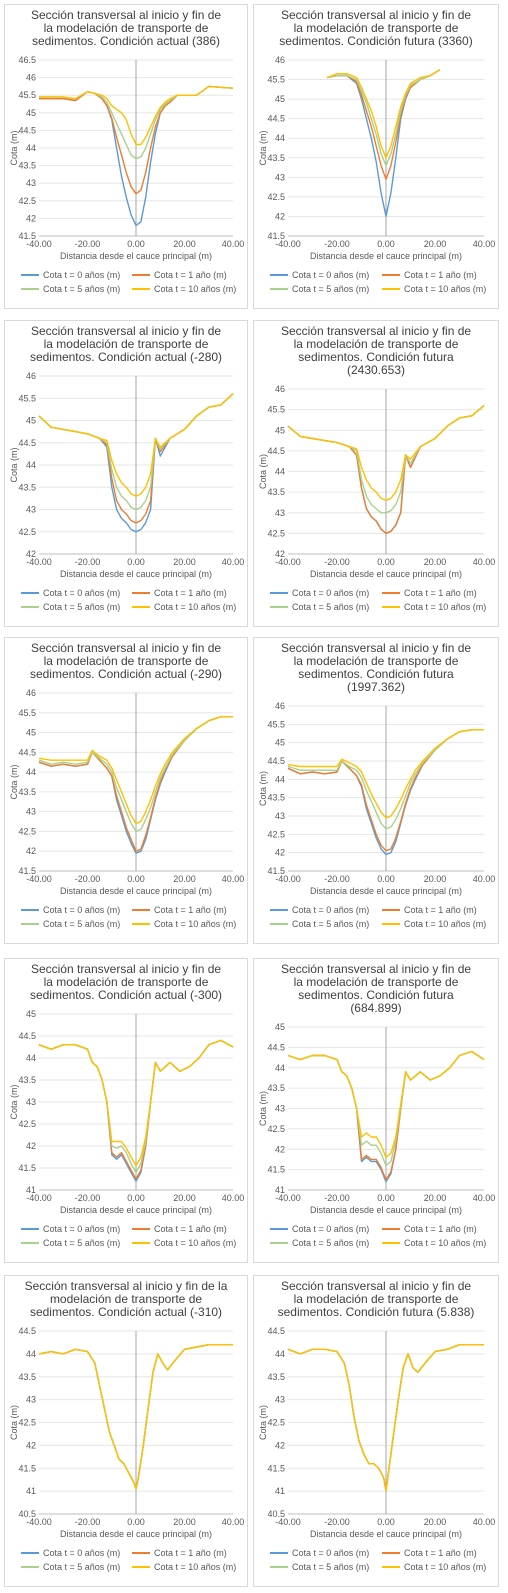 The image size is (508, 1593). What do you see at coordinates (276, 1170) in the screenshot?
I see `y-tick-label: 41.5` at bounding box center [276, 1170].